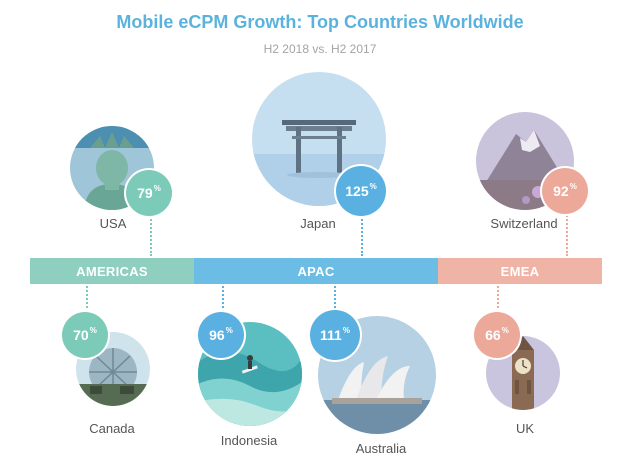  Describe the element at coordinates (561, 191) in the screenshot. I see `growth-value: 92` at that location.